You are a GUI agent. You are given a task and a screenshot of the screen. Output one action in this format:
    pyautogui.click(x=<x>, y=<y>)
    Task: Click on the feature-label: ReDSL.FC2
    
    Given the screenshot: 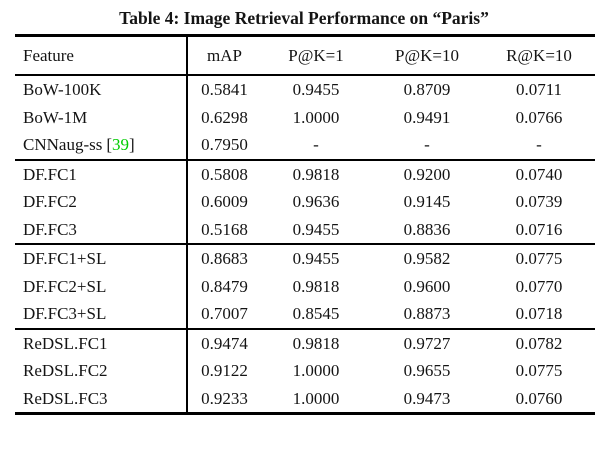 What is the action you would take?
    pyautogui.click(x=65, y=370)
    